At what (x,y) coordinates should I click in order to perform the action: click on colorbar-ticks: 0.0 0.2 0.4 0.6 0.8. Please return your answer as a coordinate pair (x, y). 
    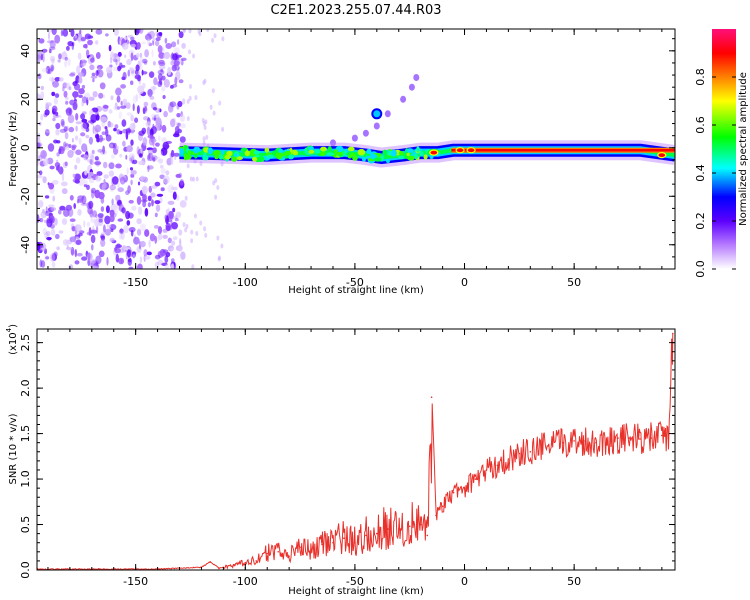
    Looking at the image, I should click on (715, 173).